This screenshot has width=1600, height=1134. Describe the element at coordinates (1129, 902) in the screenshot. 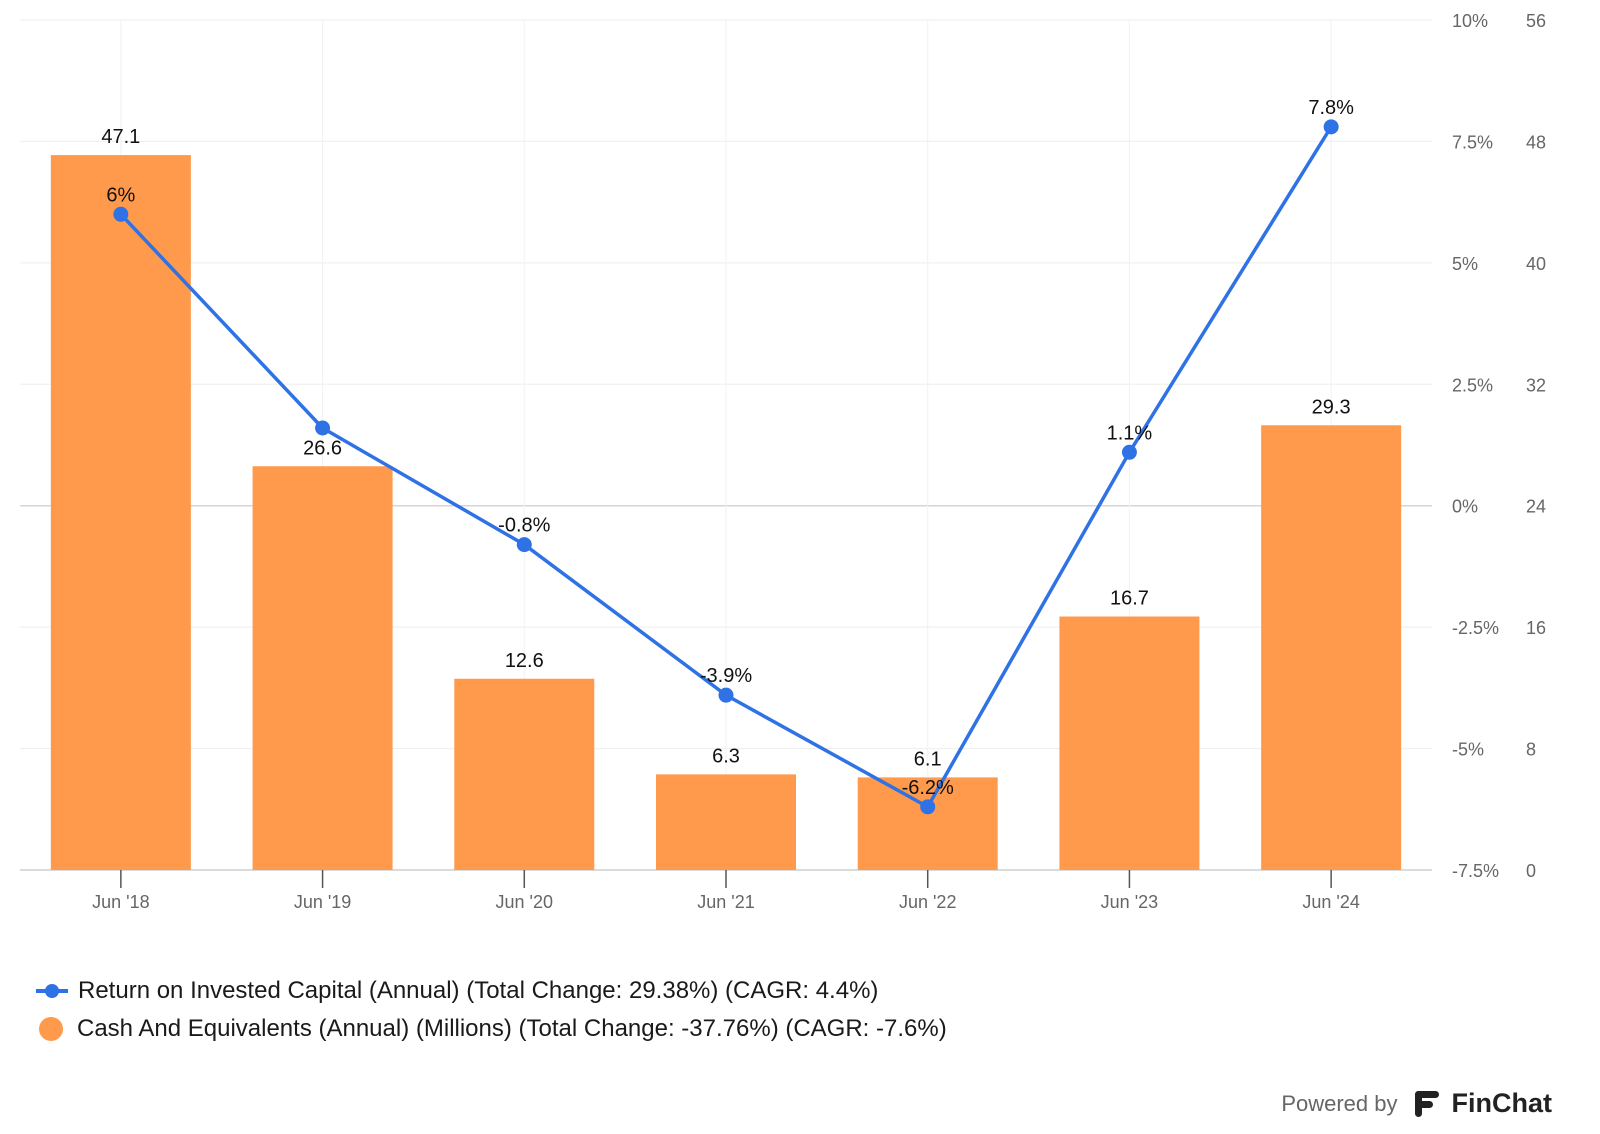

I see `x-tick-label: Jun '23` at that location.